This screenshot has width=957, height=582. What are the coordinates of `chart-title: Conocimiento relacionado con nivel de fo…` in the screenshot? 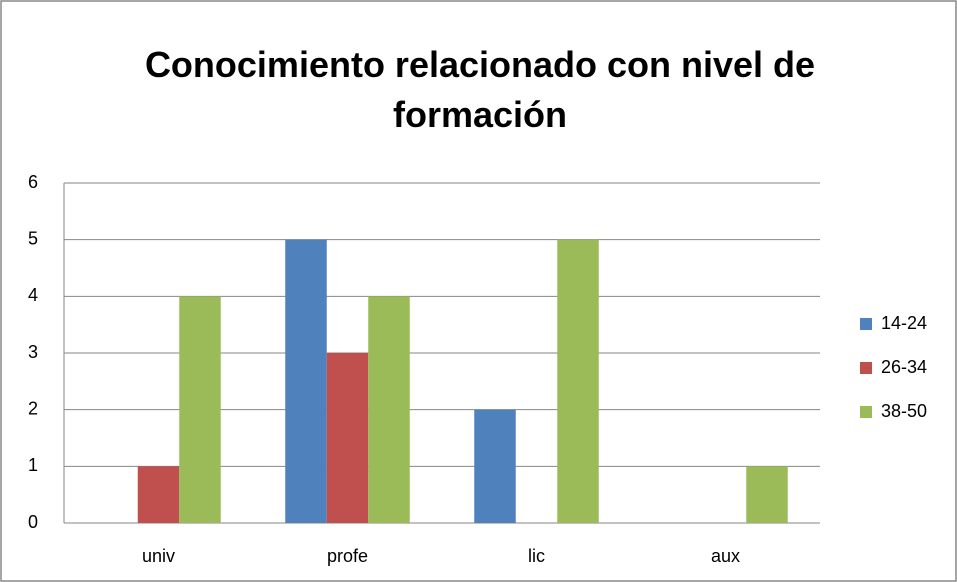 It's located at (480, 89).